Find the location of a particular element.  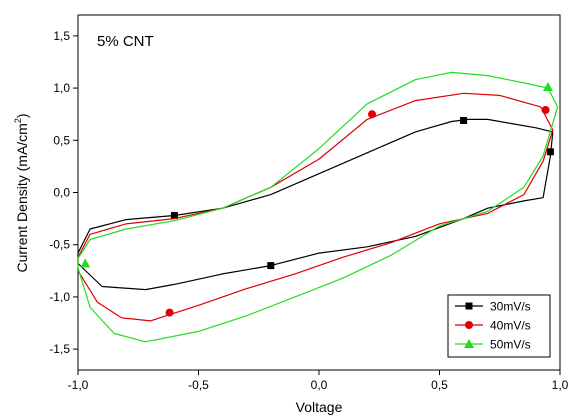

legend-items: 30mV/s 40mV/s 50mV/s is located at coordinates (493, 326).